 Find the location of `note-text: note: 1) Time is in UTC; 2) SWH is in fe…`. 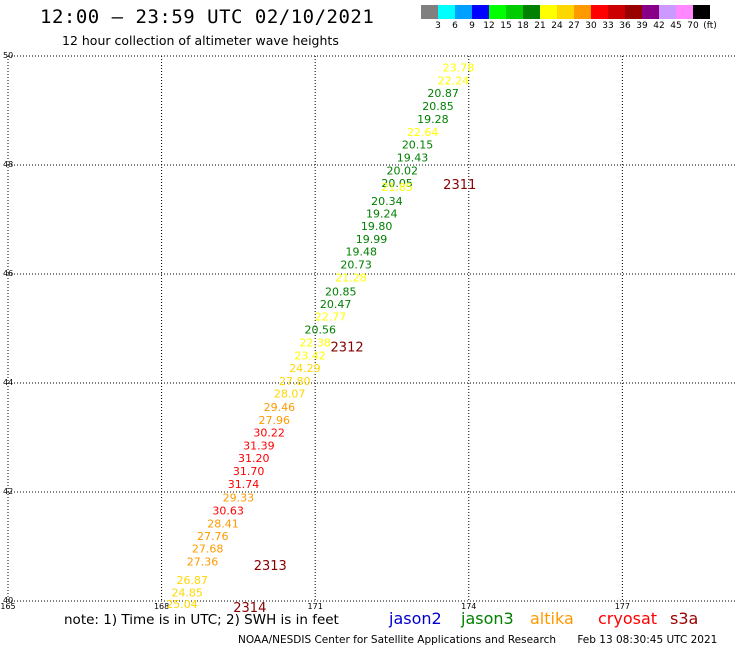

note-text: note: 1) Time is in UTC; 2) SWH is in fe… is located at coordinates (201, 620).